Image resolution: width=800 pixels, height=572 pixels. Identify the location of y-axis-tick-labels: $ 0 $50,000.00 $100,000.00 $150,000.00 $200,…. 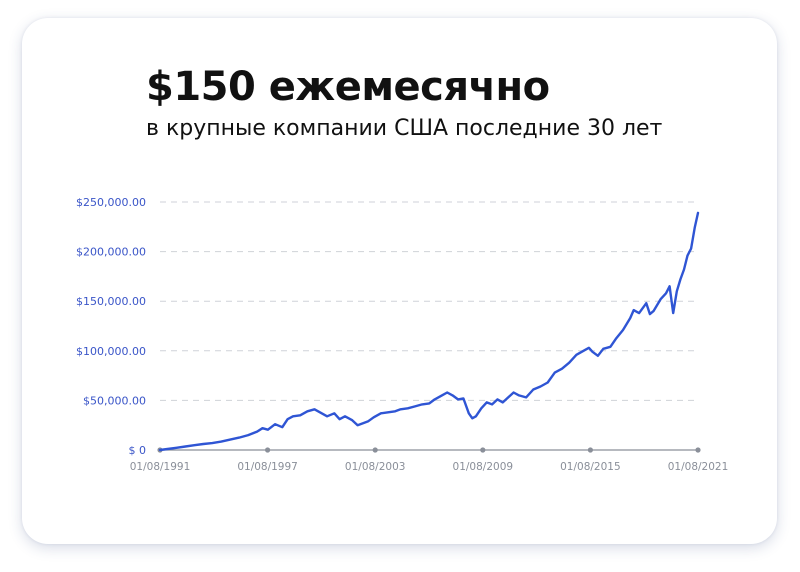
(111, 326).